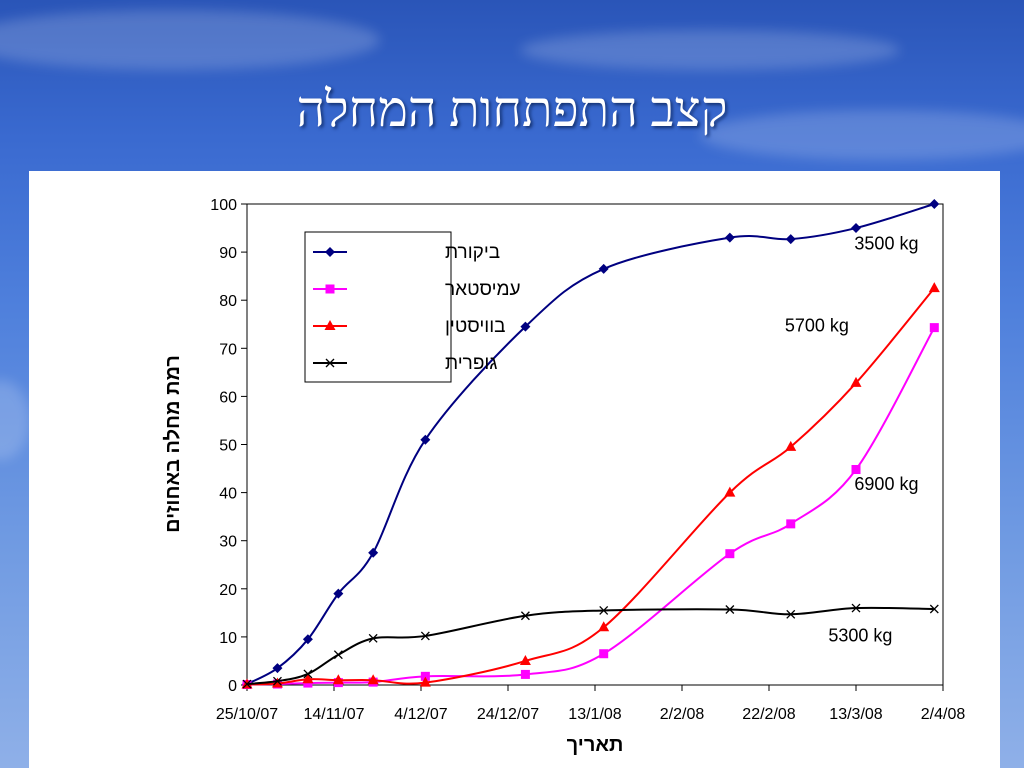 The width and height of the screenshot is (1024, 768). What do you see at coordinates (228, 494) in the screenshot?
I see `y-tick-label: 40` at bounding box center [228, 494].